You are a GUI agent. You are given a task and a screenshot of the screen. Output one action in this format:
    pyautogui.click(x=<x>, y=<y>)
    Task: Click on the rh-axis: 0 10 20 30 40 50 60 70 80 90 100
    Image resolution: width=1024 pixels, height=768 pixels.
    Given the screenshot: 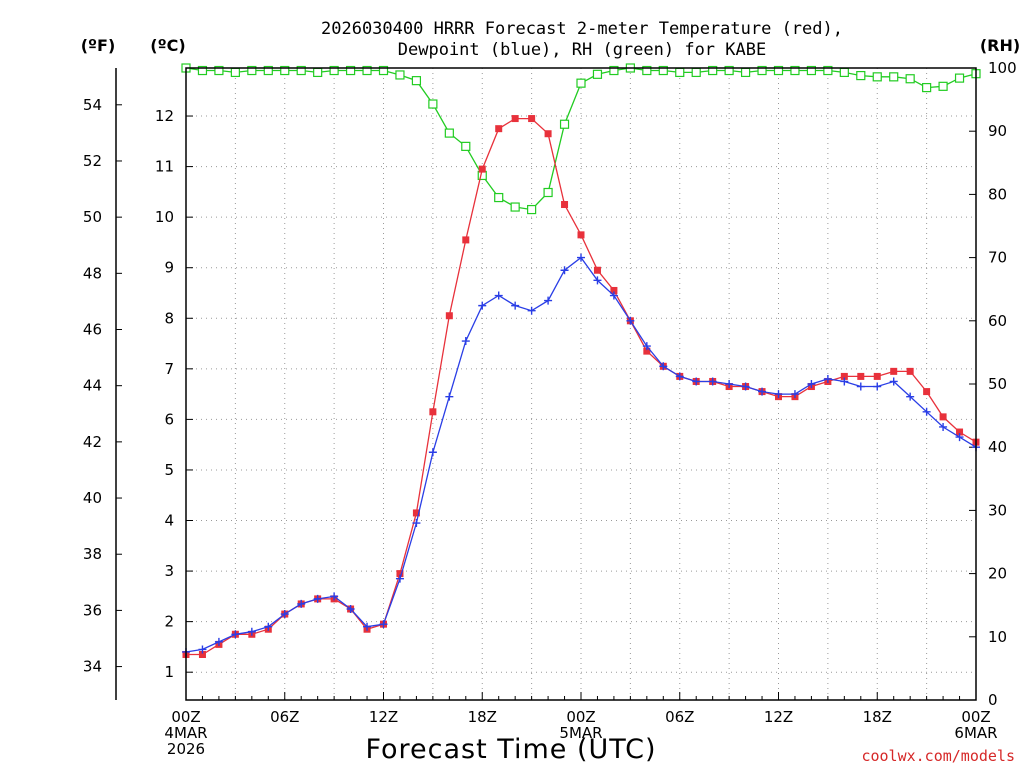 What is the action you would take?
    pyautogui.click(x=993, y=384)
    